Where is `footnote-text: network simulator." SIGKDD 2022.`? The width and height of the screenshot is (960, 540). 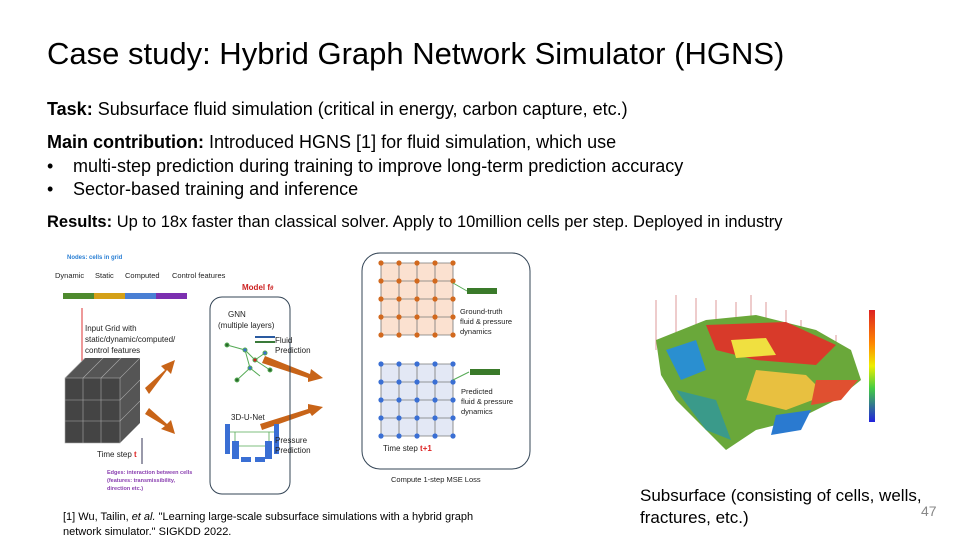 footnote-text: network simulator." SIGKDD 2022. is located at coordinates (147, 532).